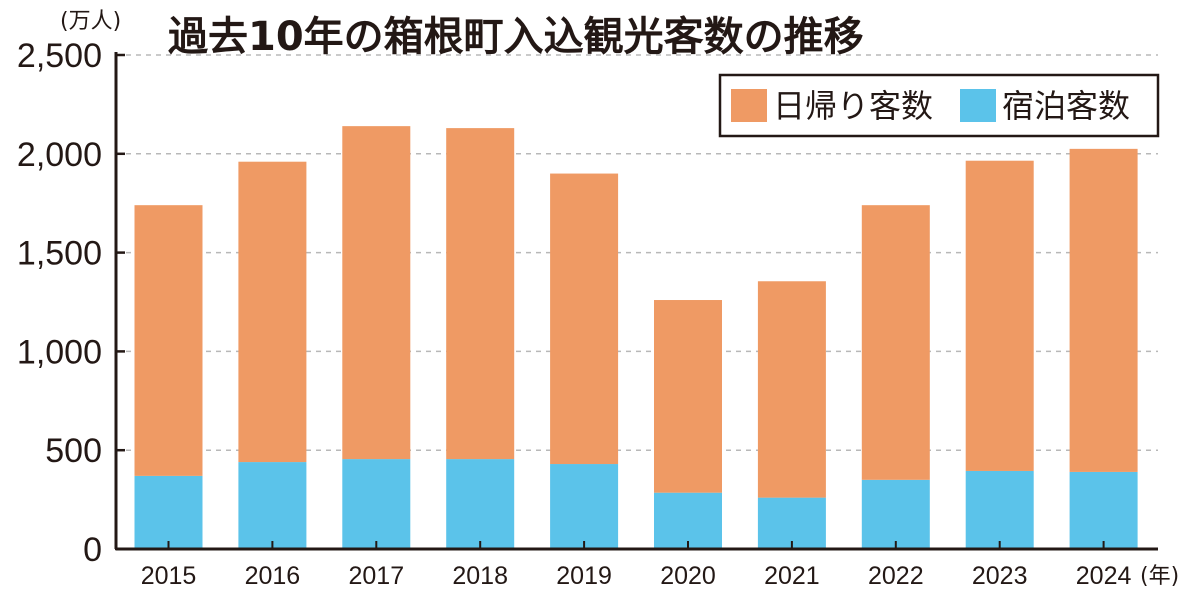 The width and height of the screenshot is (1200, 602). What do you see at coordinates (376, 504) in the screenshot?
I see `bar-segment-overnight-2017` at bounding box center [376, 504].